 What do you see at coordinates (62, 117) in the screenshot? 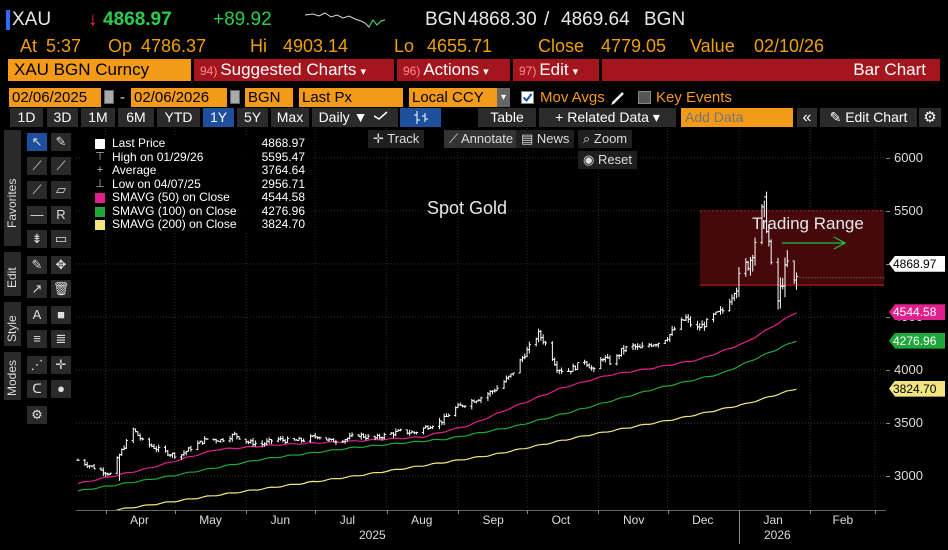
I see `period-3d-button: 3D` at bounding box center [62, 117].